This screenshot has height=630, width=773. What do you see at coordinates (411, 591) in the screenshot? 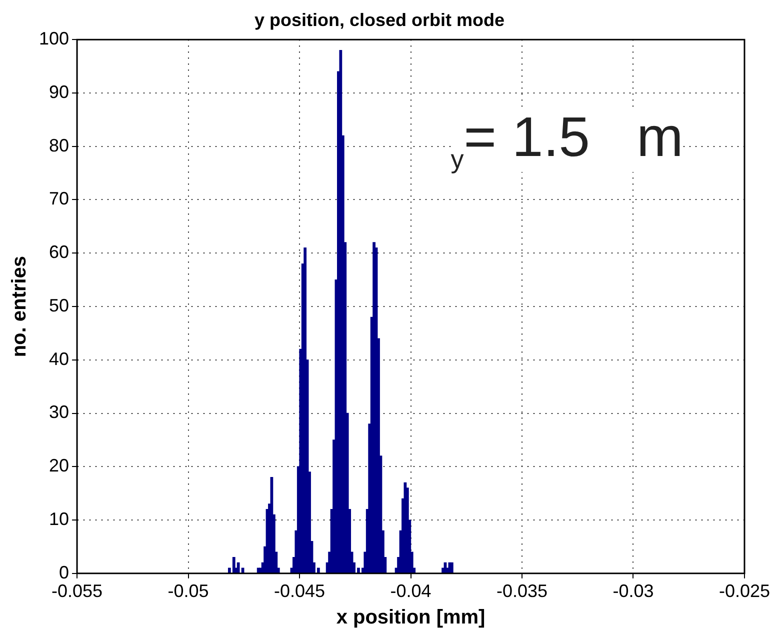
I see `x-tick-label: -0.04` at bounding box center [411, 591].